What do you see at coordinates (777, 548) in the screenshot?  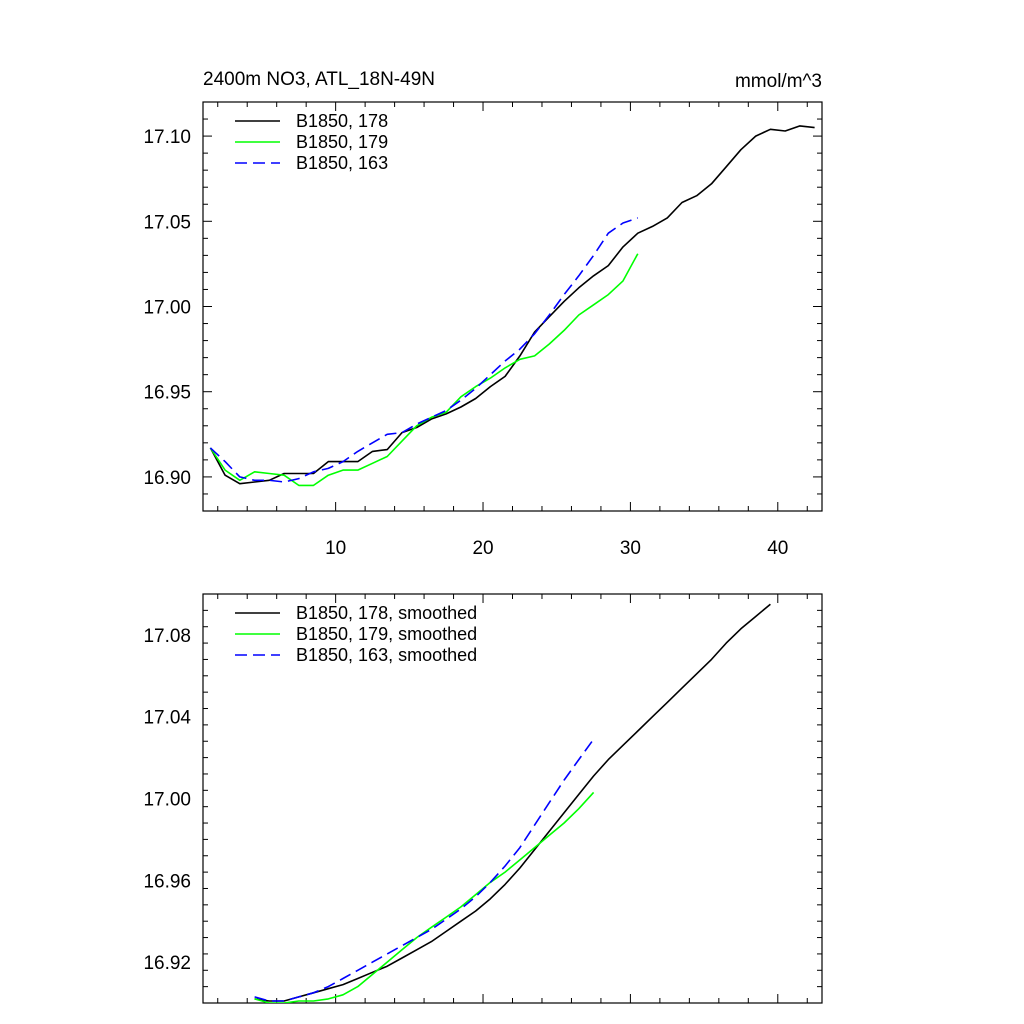 I see `x-tick-label: 40` at bounding box center [777, 548].